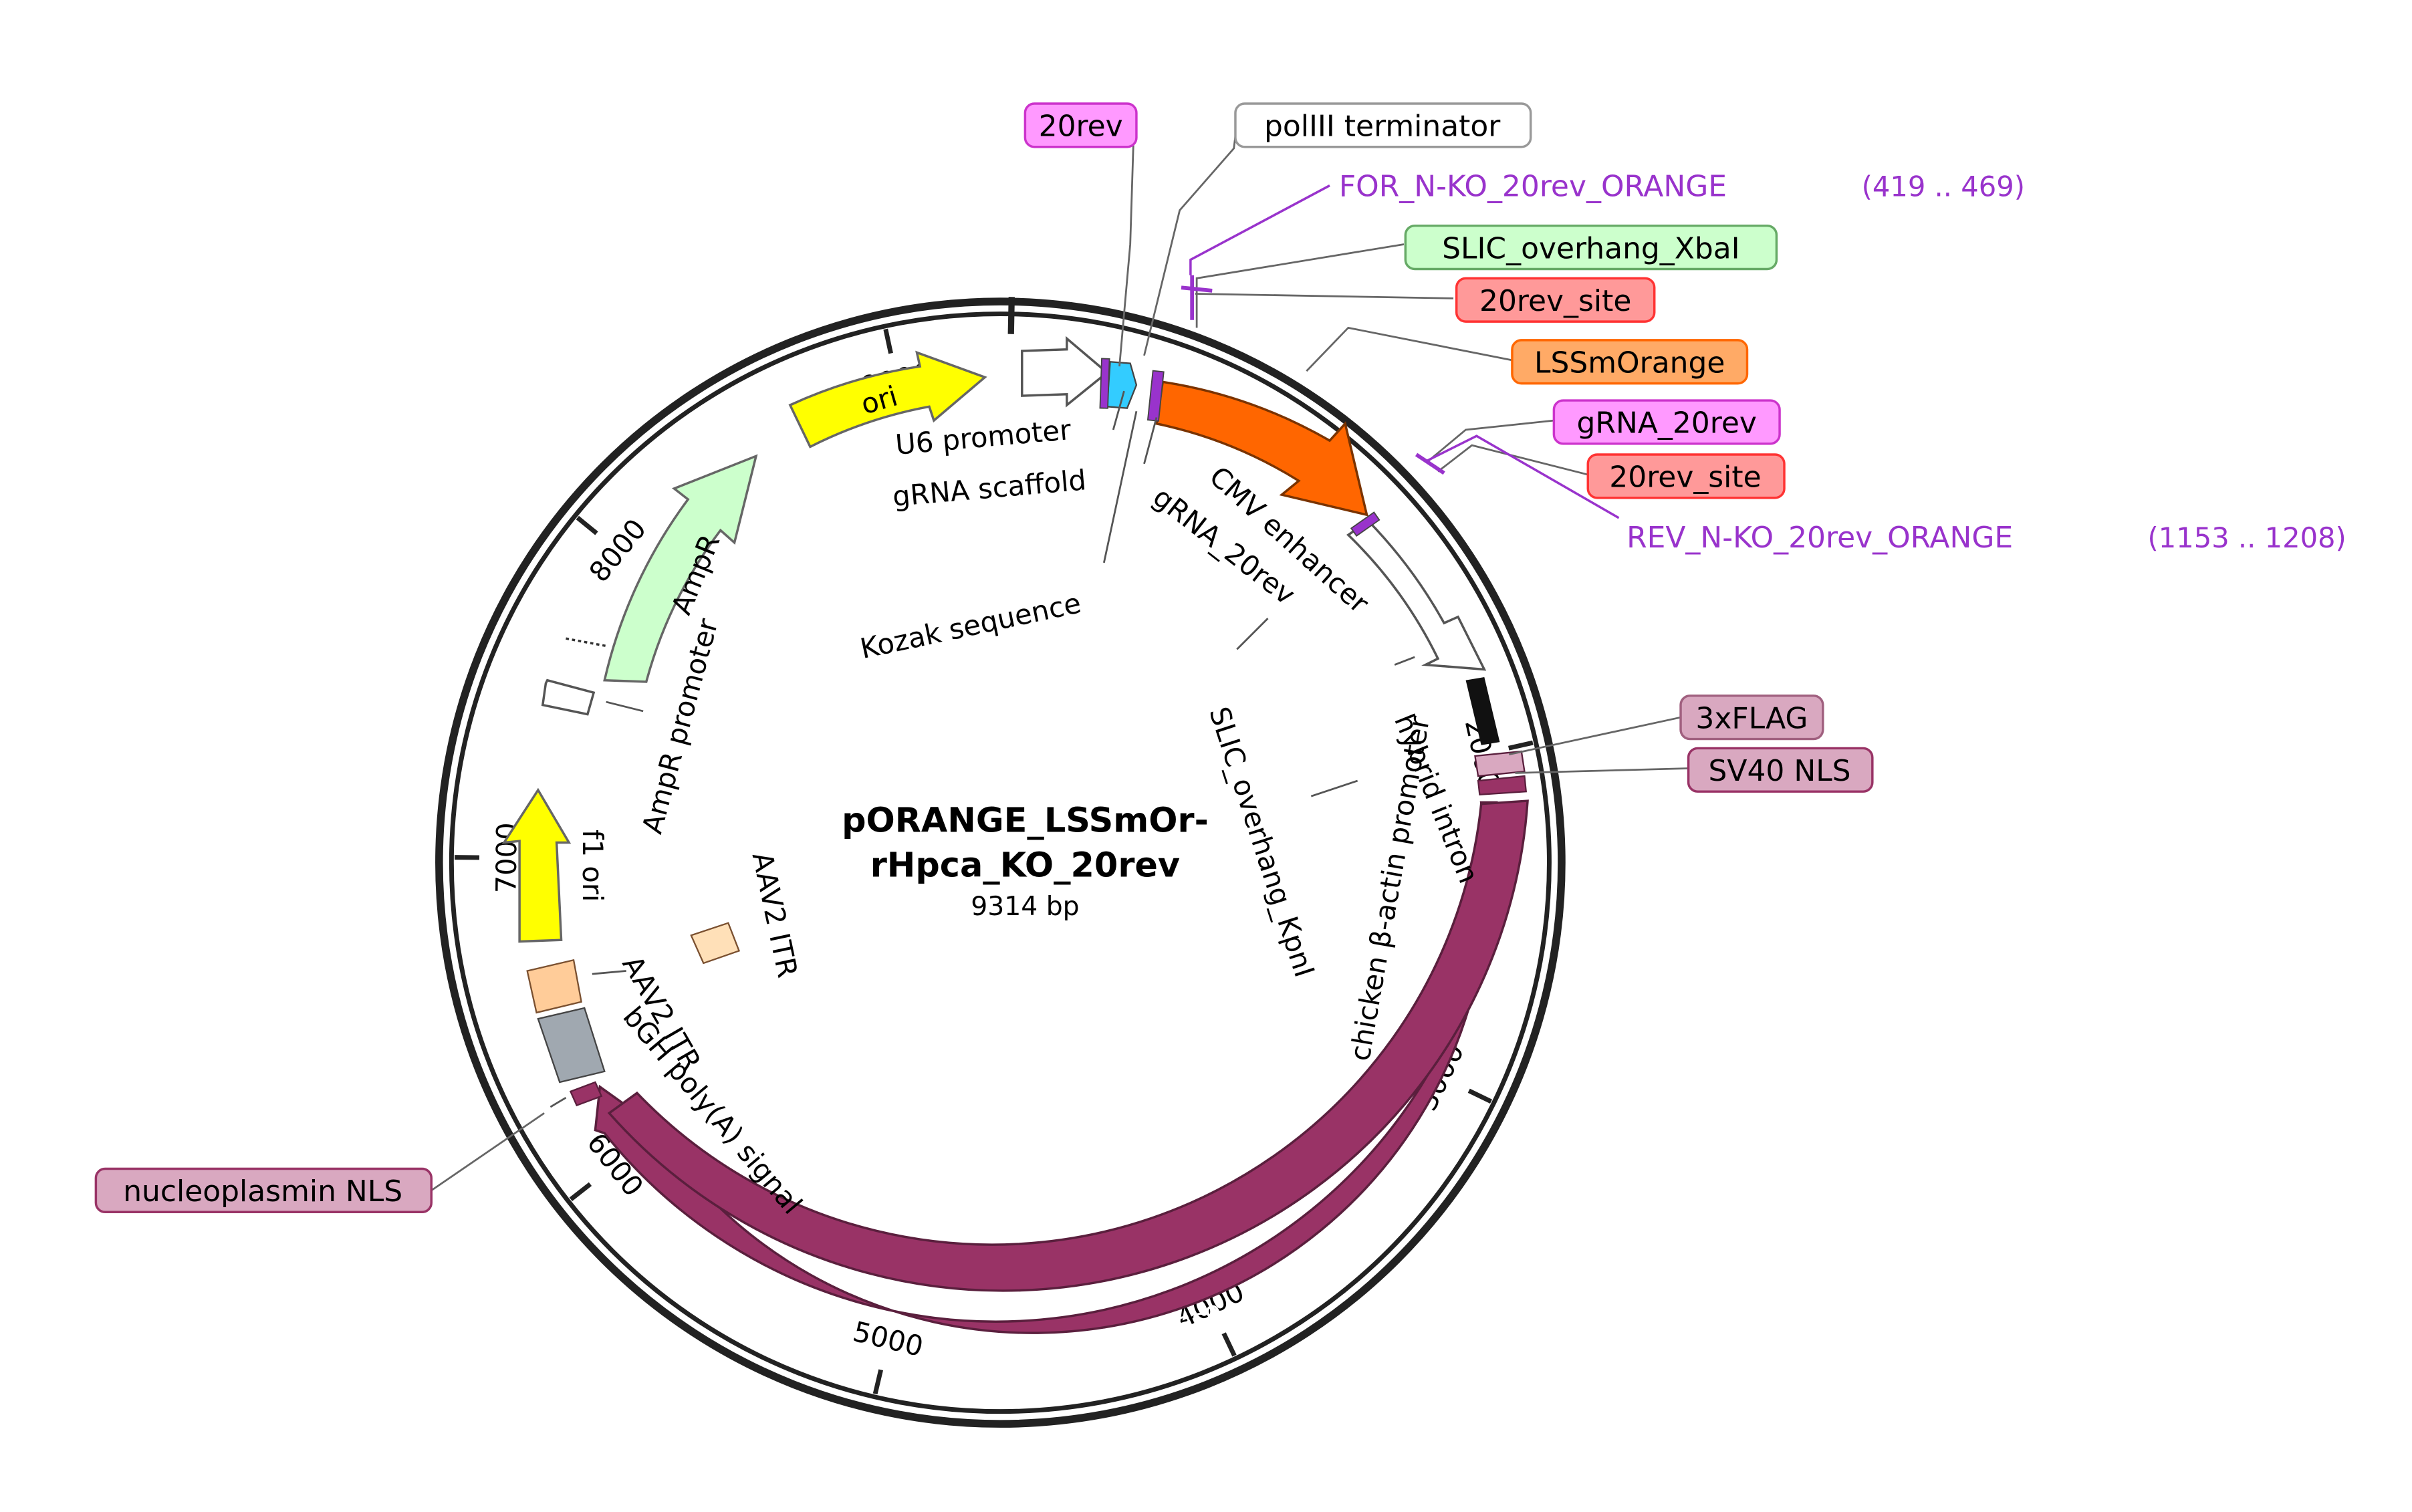 This screenshot has width=2412, height=1512. What do you see at coordinates (1025, 864) in the screenshot?
I see `plasmid-name-line2: rHpca_KO_20rev` at bounding box center [1025, 864].